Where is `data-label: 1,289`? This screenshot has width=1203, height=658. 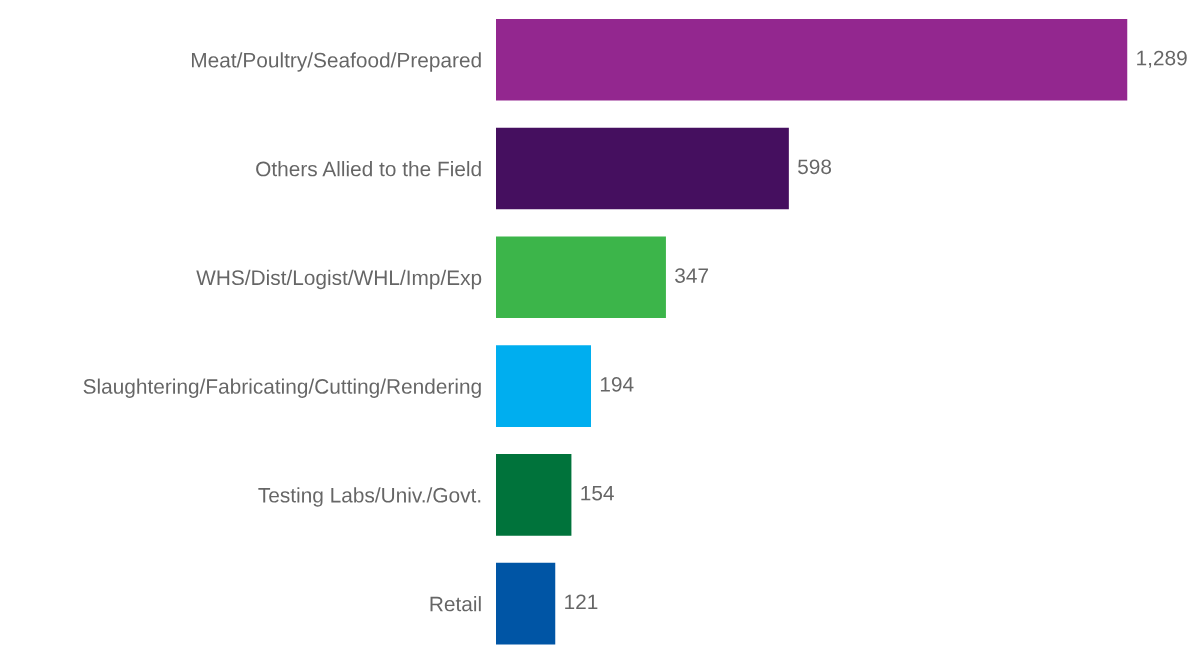
data-label: 1,289 is located at coordinates (1162, 59).